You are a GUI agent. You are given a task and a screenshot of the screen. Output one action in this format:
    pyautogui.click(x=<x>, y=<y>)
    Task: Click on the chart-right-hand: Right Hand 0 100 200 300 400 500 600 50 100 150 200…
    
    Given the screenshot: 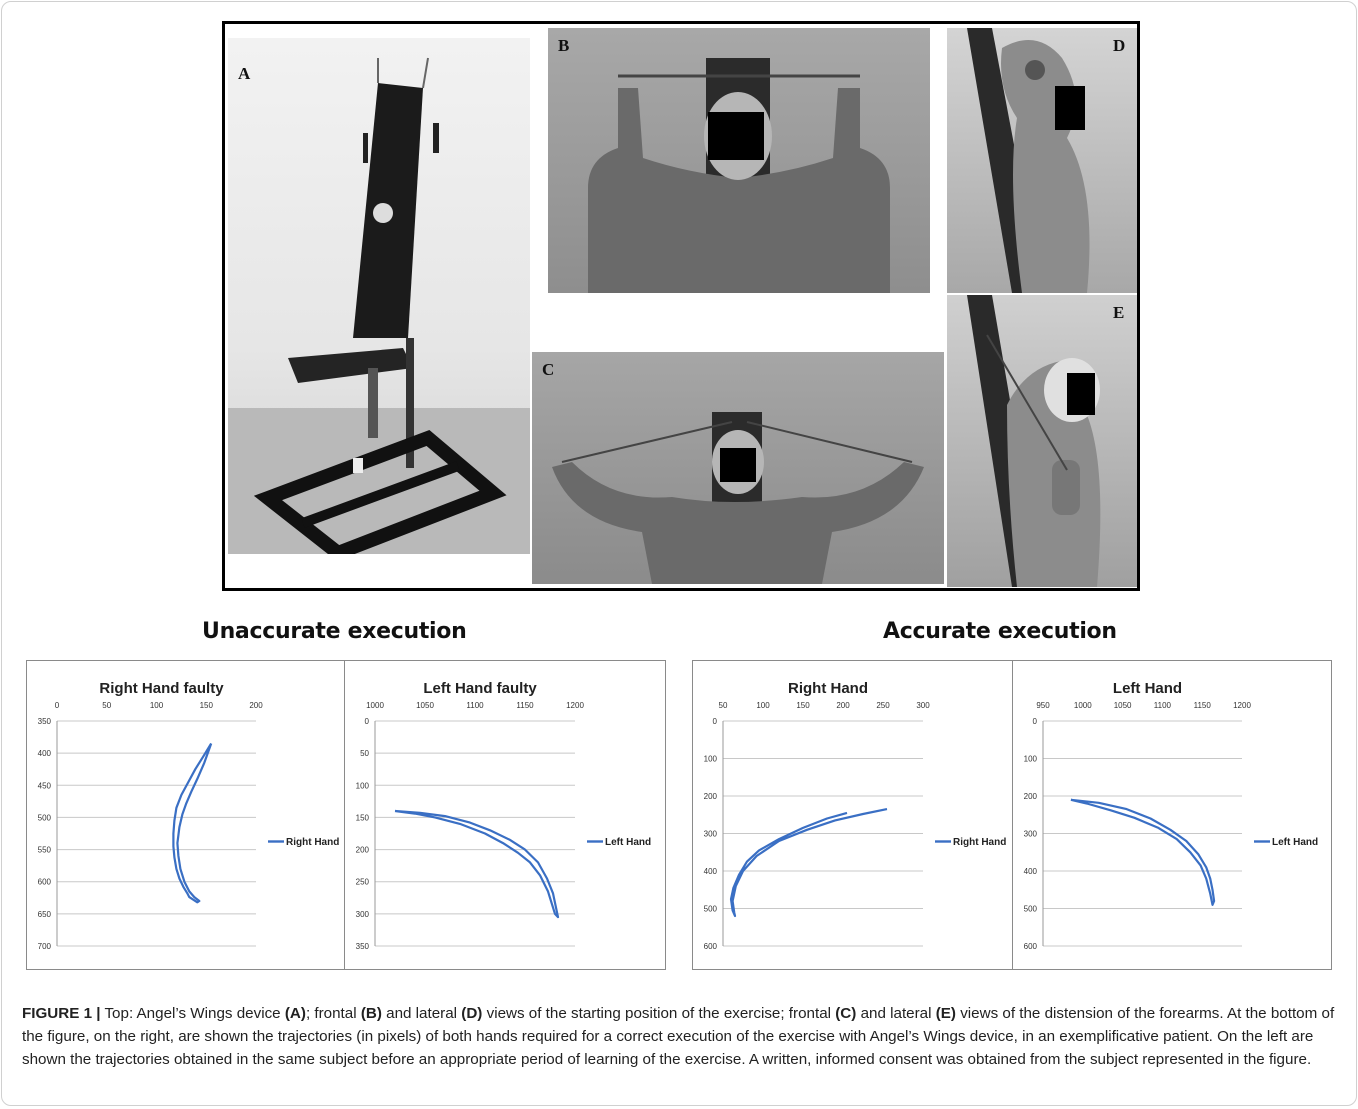 What is the action you would take?
    pyautogui.click(x=855, y=815)
    